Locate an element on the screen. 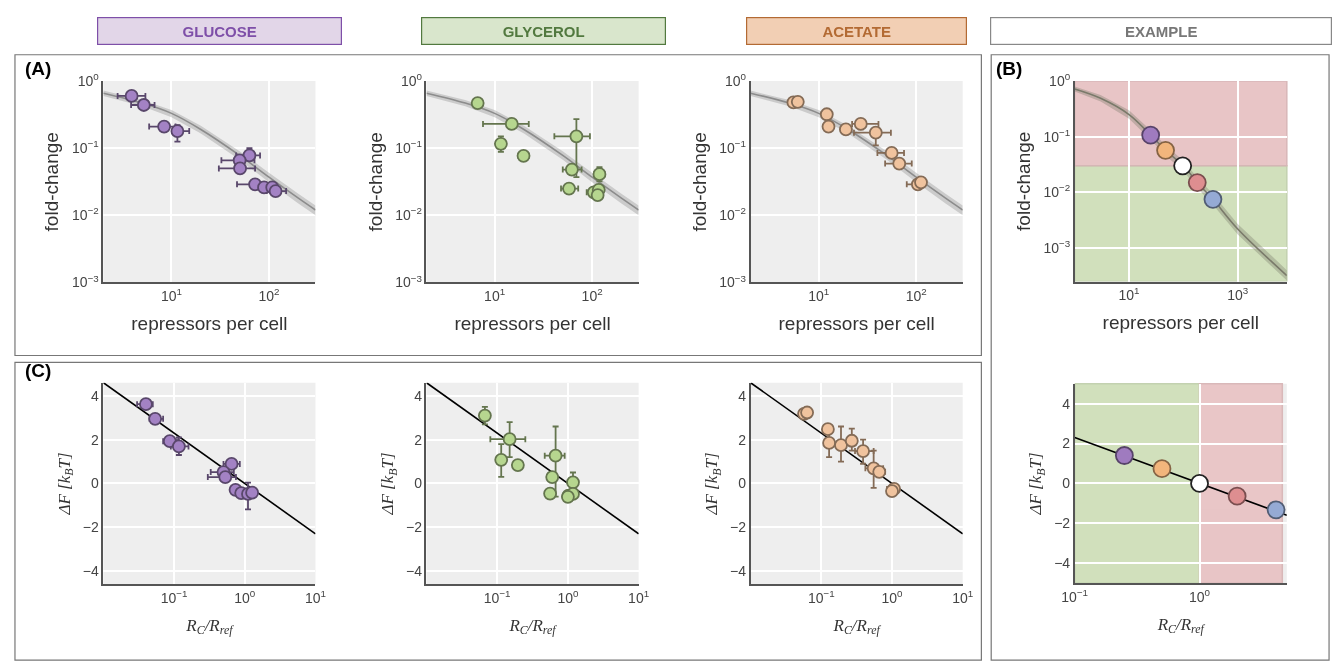 Image resolution: width=1343 pixels, height=671 pixels. chart-title: GLUCOSE is located at coordinates (219, 31).